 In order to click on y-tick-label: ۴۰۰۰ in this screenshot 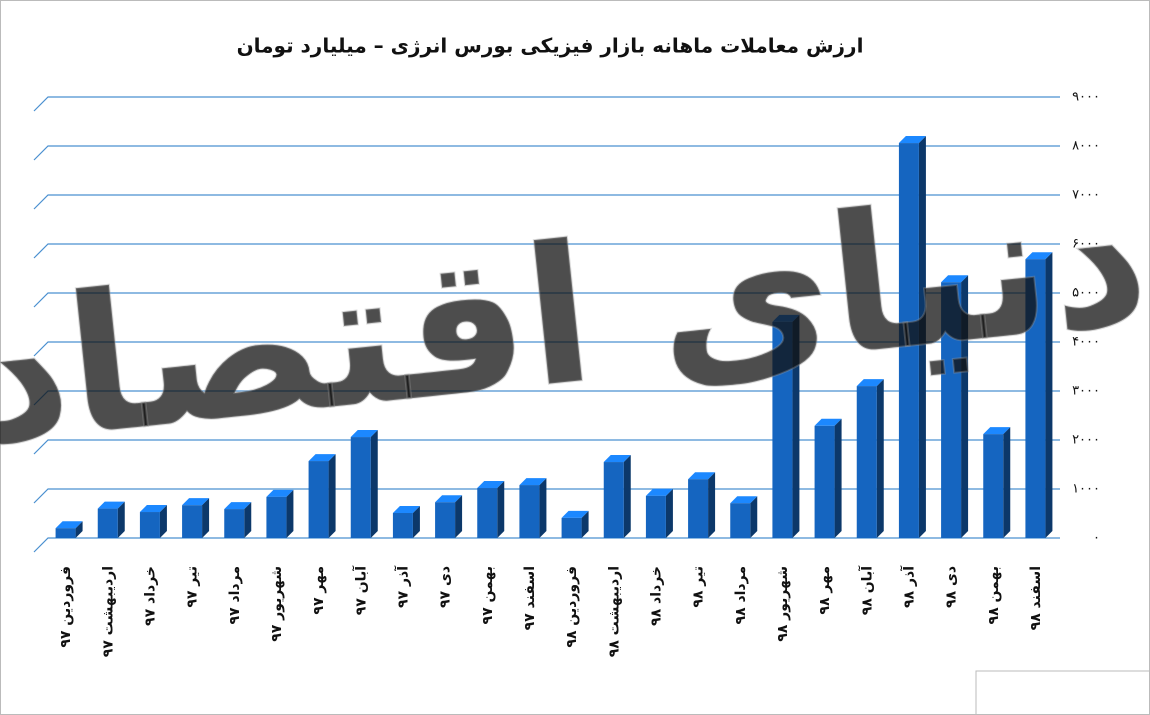, I will do `click(1086, 342)`.